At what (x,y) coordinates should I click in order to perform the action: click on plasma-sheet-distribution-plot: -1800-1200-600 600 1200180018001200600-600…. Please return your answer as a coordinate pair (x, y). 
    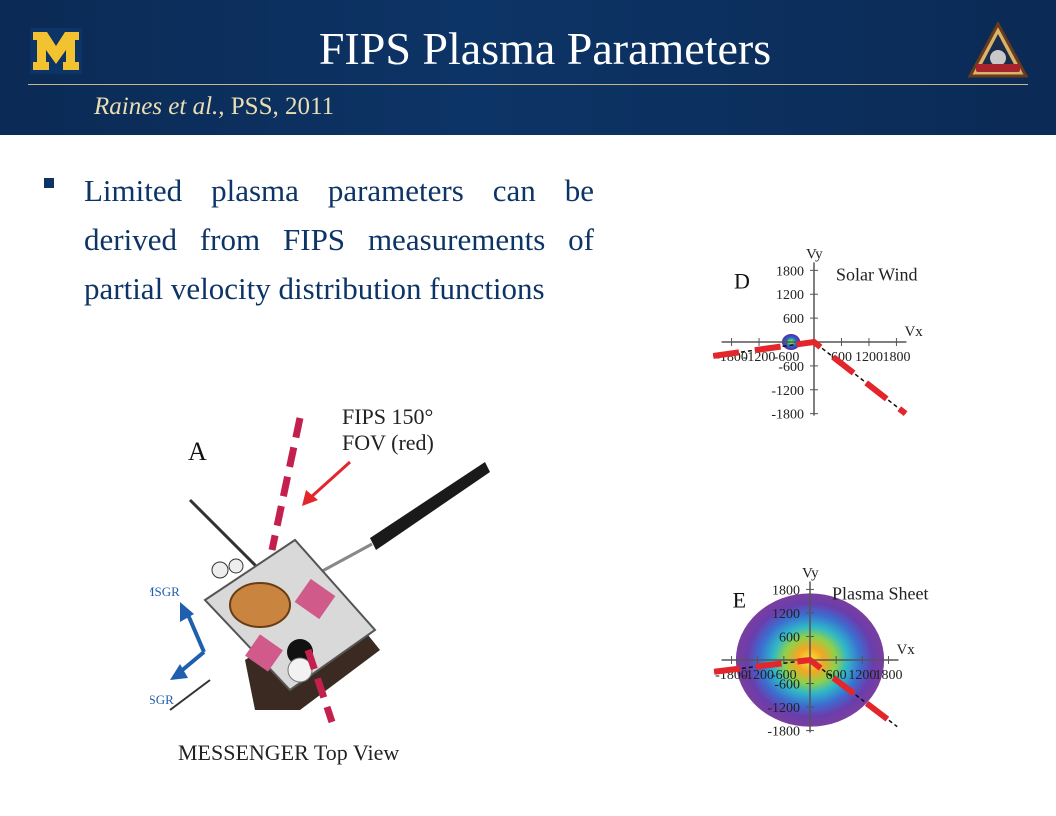
    Looking at the image, I should click on (821, 652).